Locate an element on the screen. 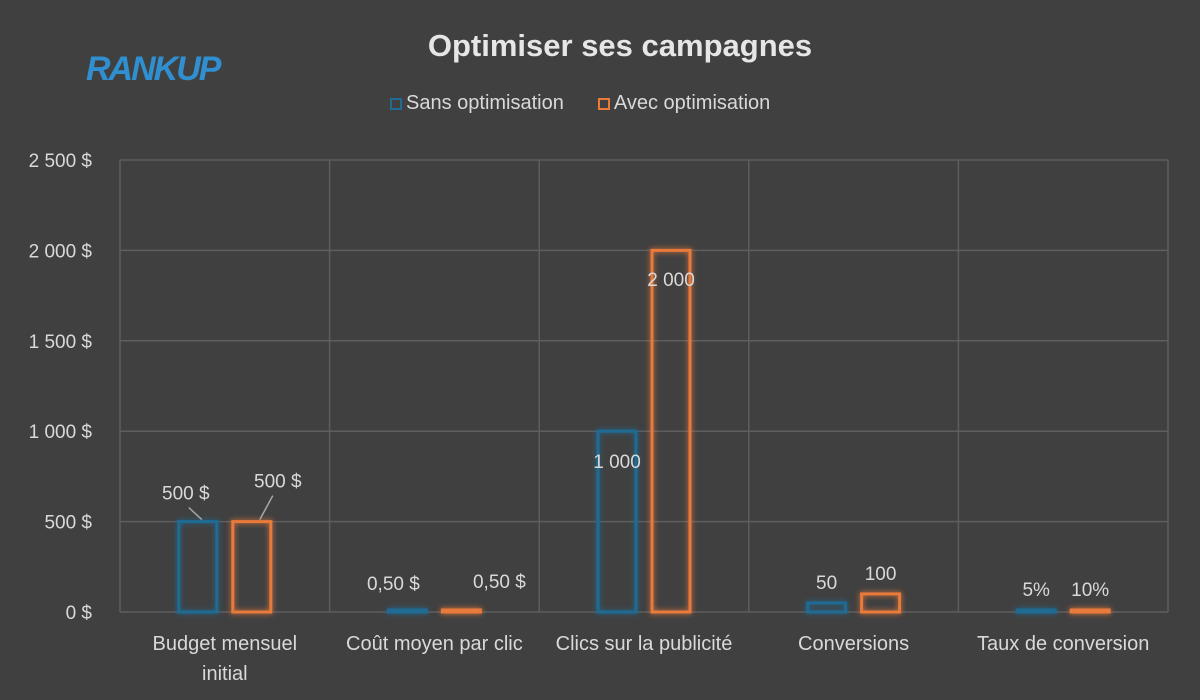 The width and height of the screenshot is (1200, 700). legend: Sans optimisation Avec optimisation is located at coordinates (580, 103).